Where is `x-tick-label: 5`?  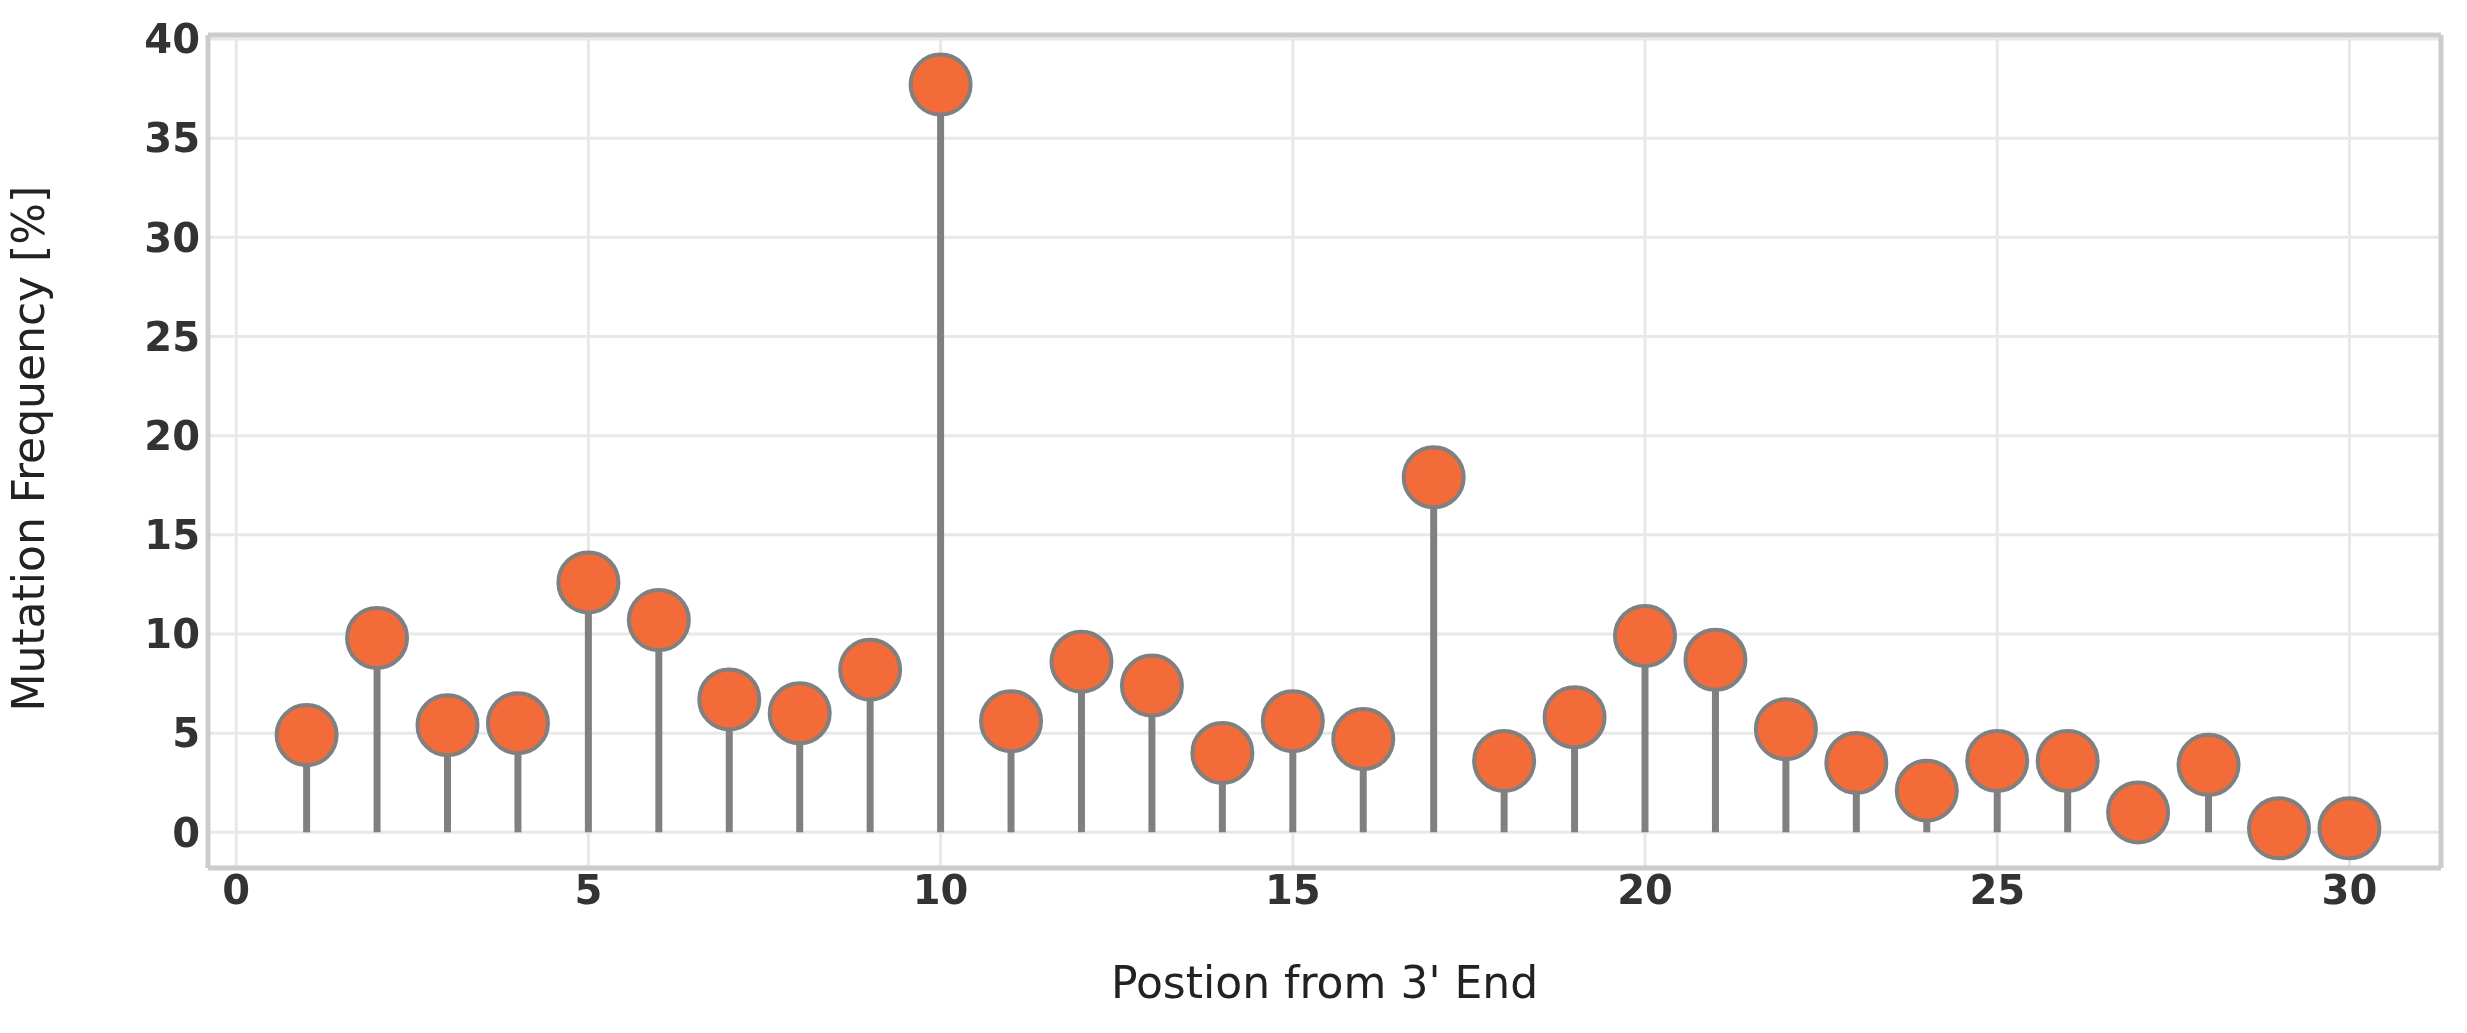
x-tick-label: 5 is located at coordinates (588, 890).